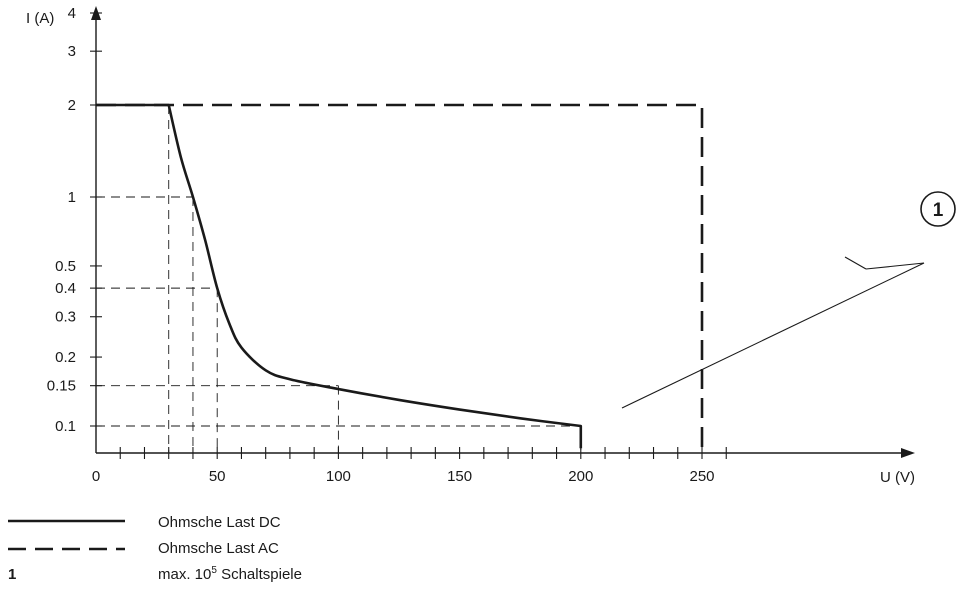  I want to click on x-axis-label: U (V), so click(897, 477).